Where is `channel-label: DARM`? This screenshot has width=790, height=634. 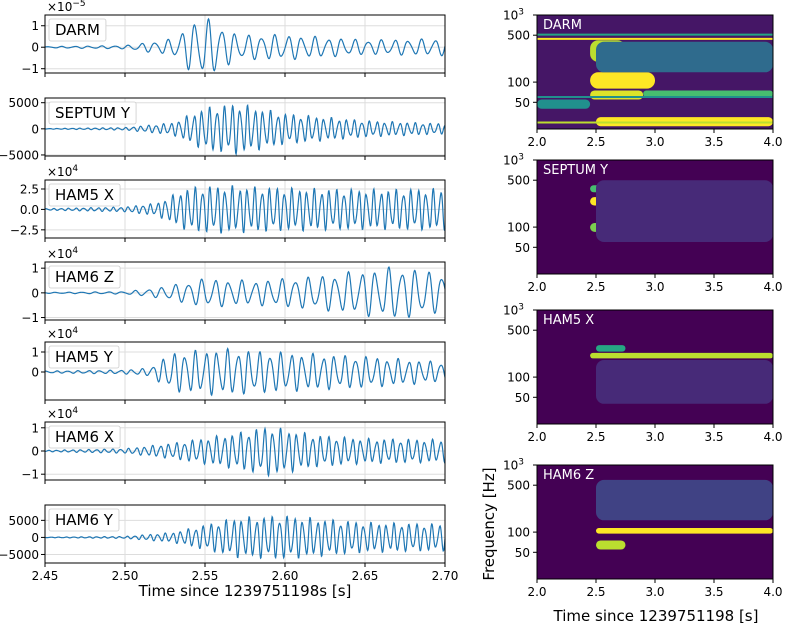
channel-label: DARM is located at coordinates (77, 30).